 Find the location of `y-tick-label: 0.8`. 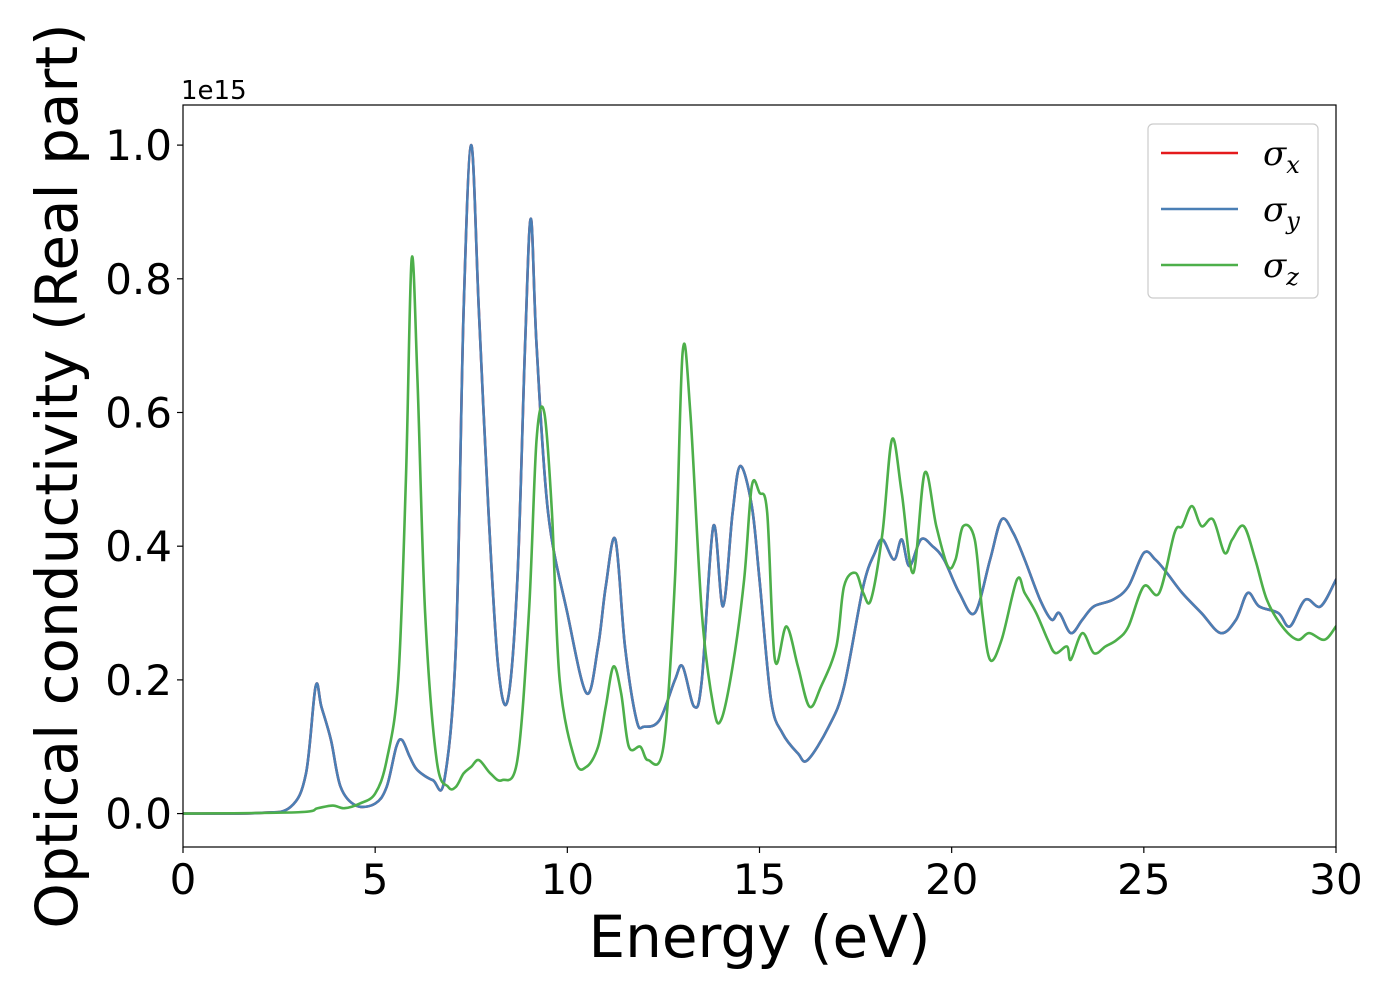

y-tick-label: 0.8 is located at coordinates (138, 279).